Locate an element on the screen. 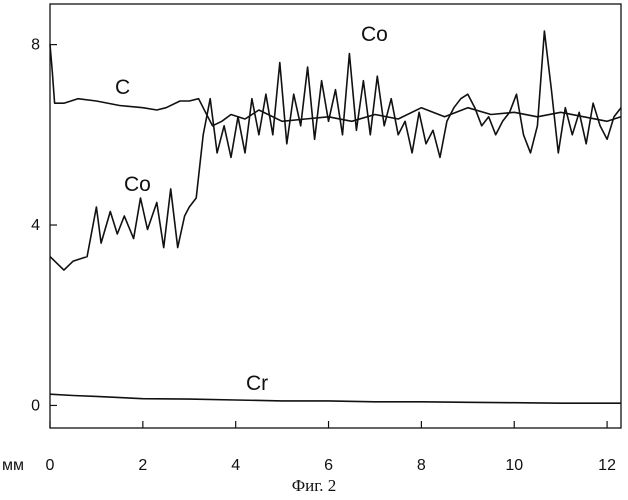 The image size is (628, 500). series-label-c: C is located at coordinates (122, 87).